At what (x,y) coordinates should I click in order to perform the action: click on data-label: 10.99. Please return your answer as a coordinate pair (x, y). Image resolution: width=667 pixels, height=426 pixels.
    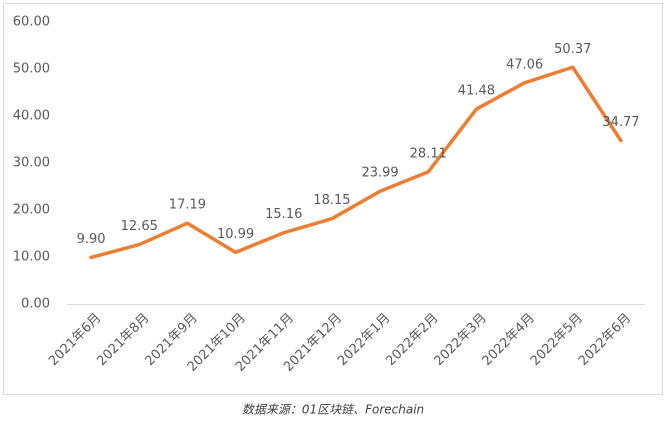
    Looking at the image, I should click on (235, 234).